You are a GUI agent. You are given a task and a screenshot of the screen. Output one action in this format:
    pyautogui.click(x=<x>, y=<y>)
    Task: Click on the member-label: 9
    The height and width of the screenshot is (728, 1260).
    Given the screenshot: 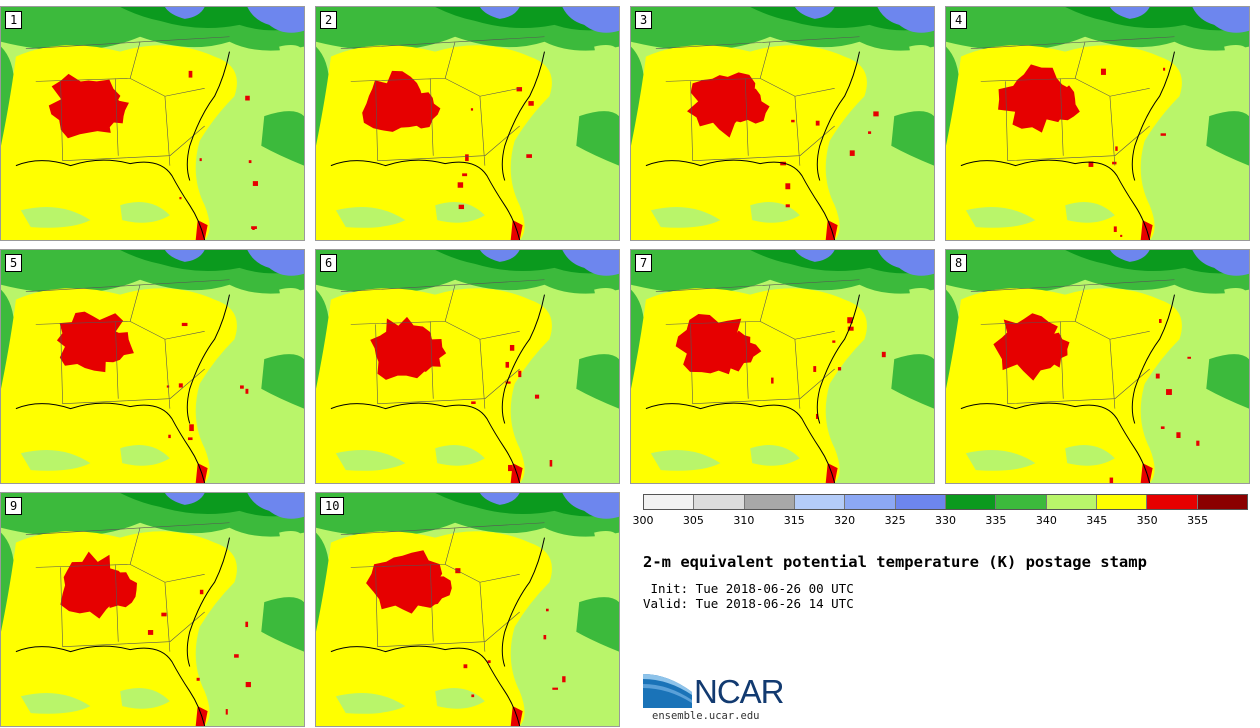 What is the action you would take?
    pyautogui.click(x=14, y=506)
    